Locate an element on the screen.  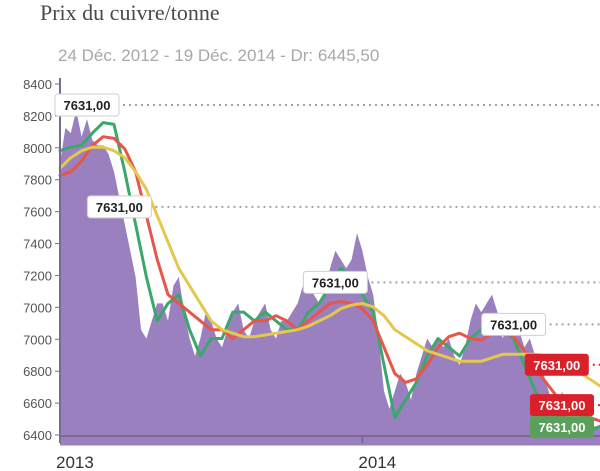
y-tick-label: 6800 is located at coordinates (37, 371).